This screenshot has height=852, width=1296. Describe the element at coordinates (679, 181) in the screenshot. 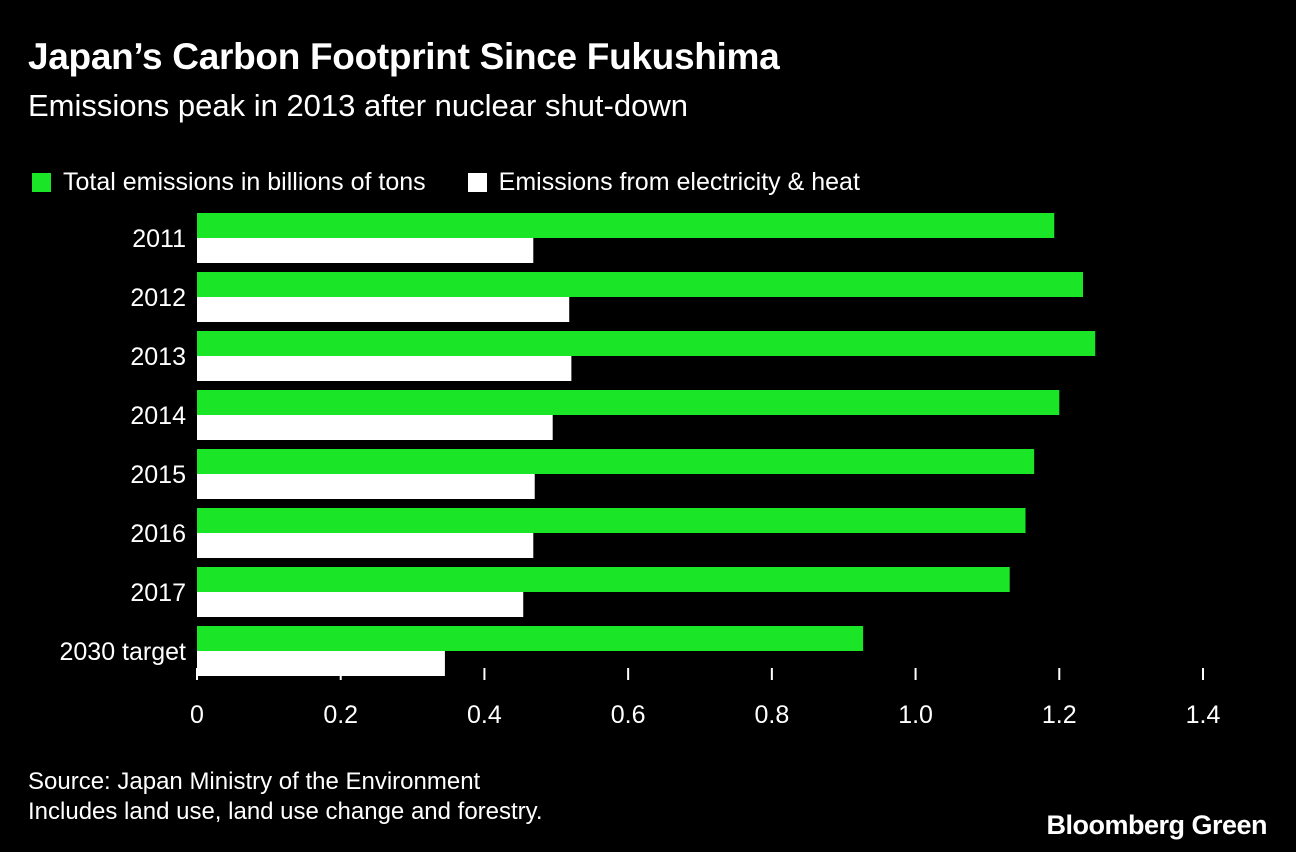

I see `legend-label-electricity: Emissions from electricity & heat` at that location.